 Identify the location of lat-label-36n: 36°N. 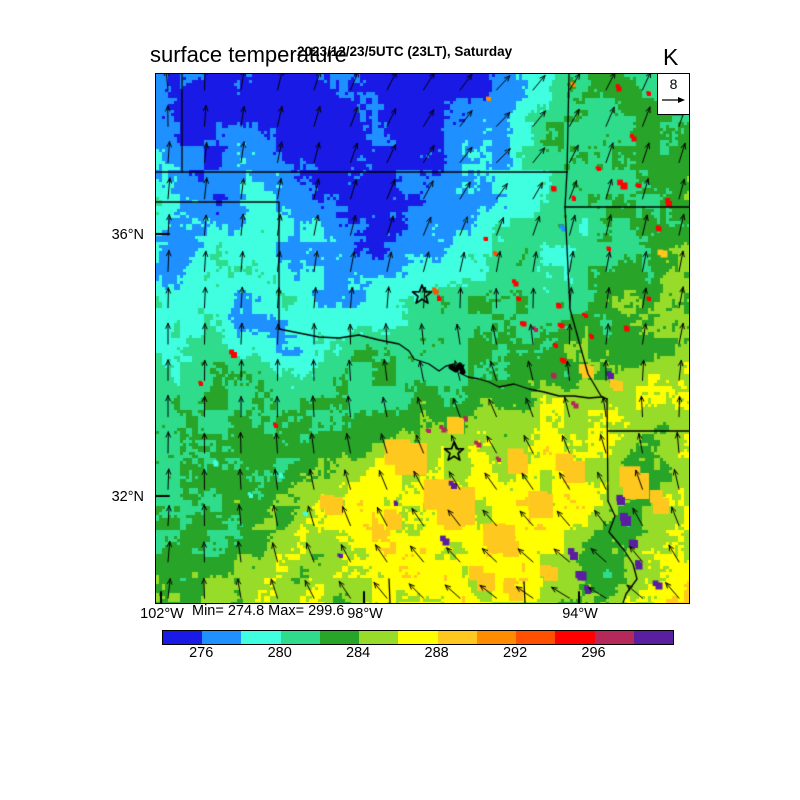
(127, 235).